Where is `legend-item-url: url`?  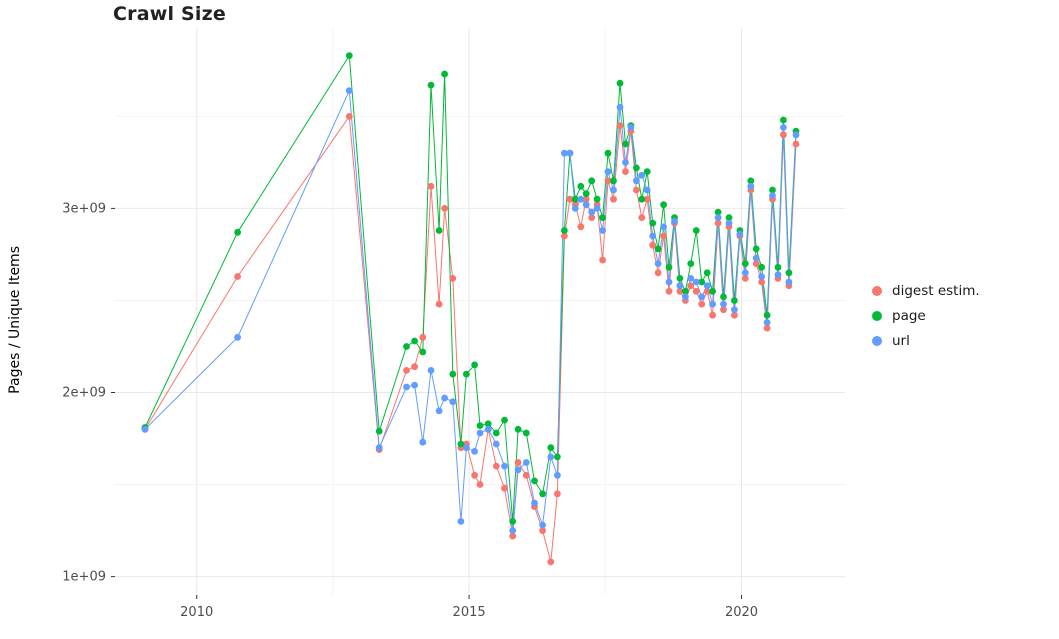 legend-item-url: url is located at coordinates (926, 341).